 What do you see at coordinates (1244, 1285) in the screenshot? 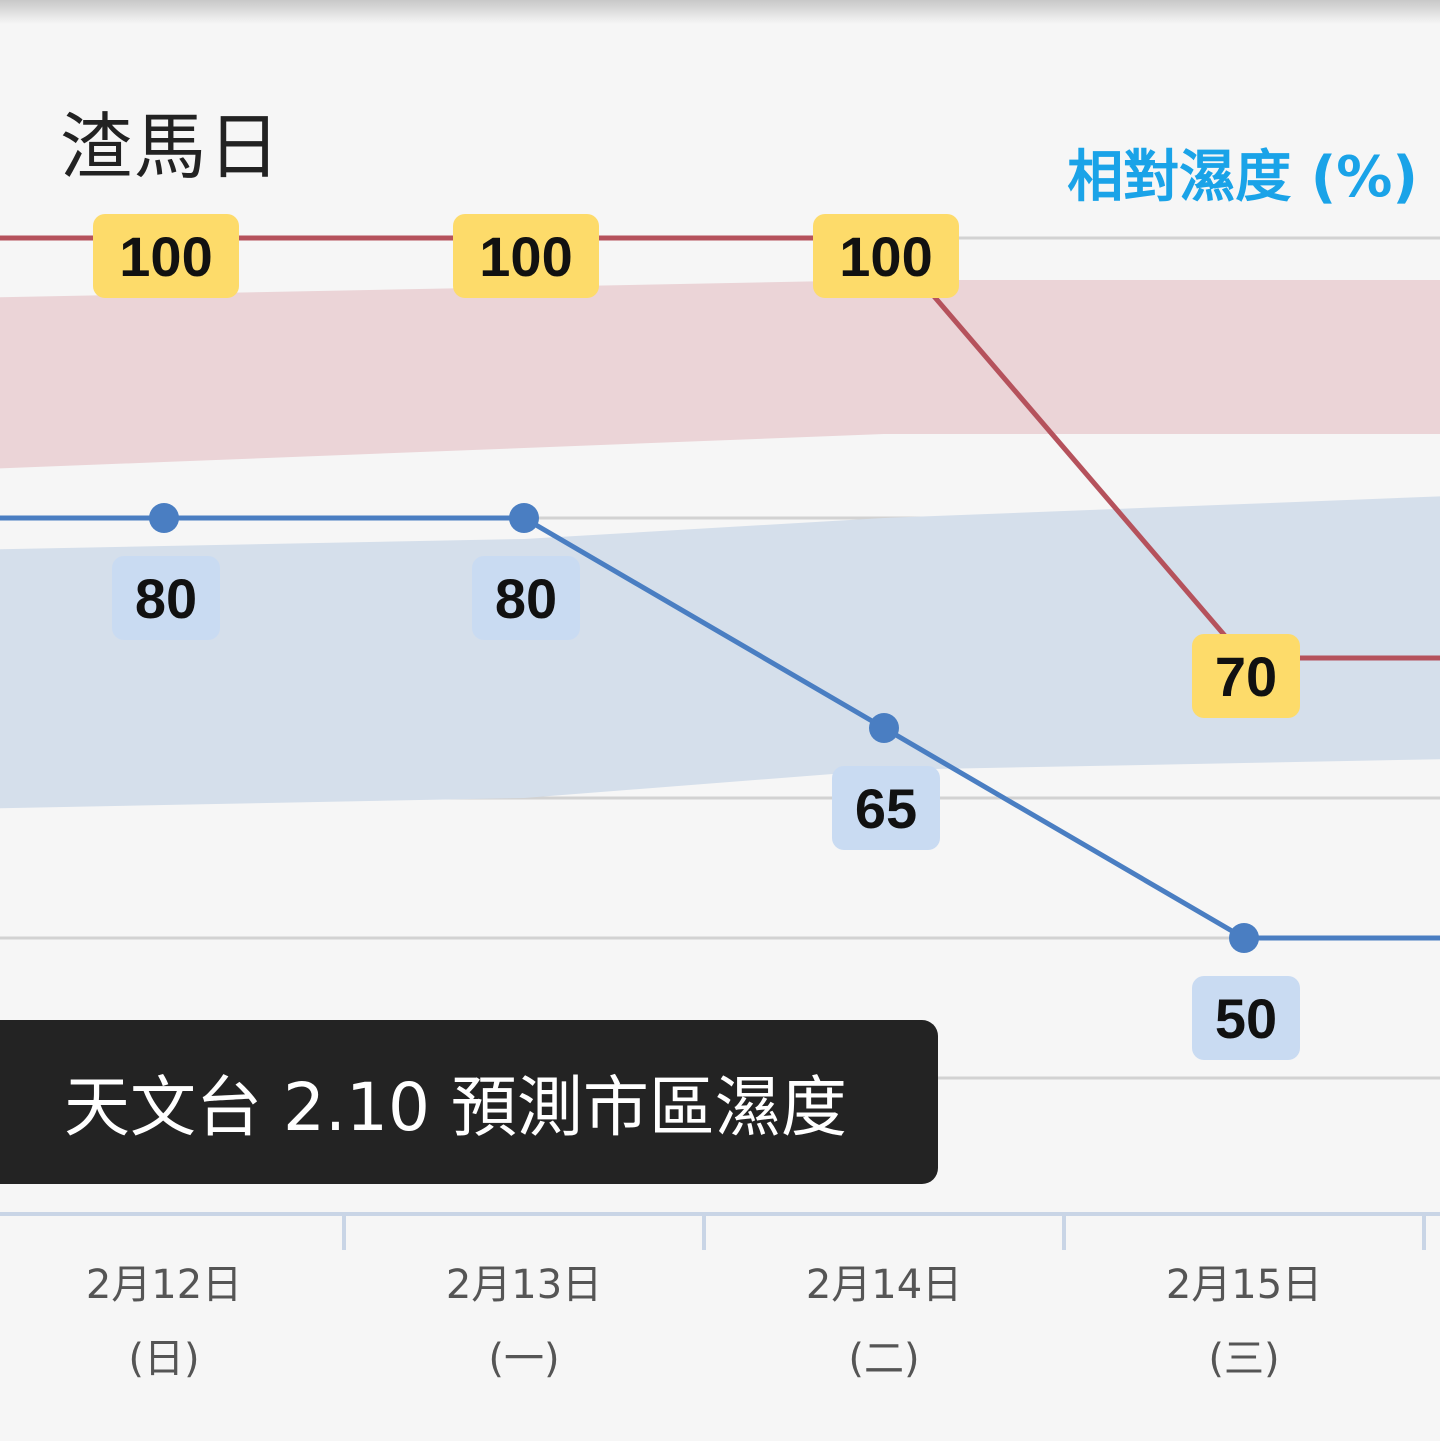
I see `date-text: 2月15日` at bounding box center [1244, 1285].